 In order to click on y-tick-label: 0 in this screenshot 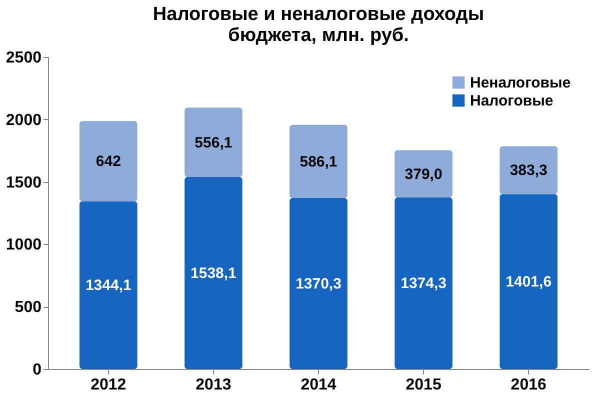, I will do `click(37, 370)`.